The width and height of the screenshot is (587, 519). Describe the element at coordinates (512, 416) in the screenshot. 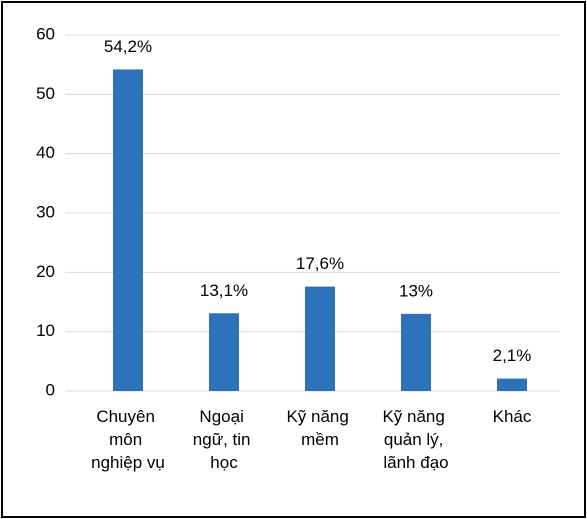

I see `x-tick-label: Khác` at that location.